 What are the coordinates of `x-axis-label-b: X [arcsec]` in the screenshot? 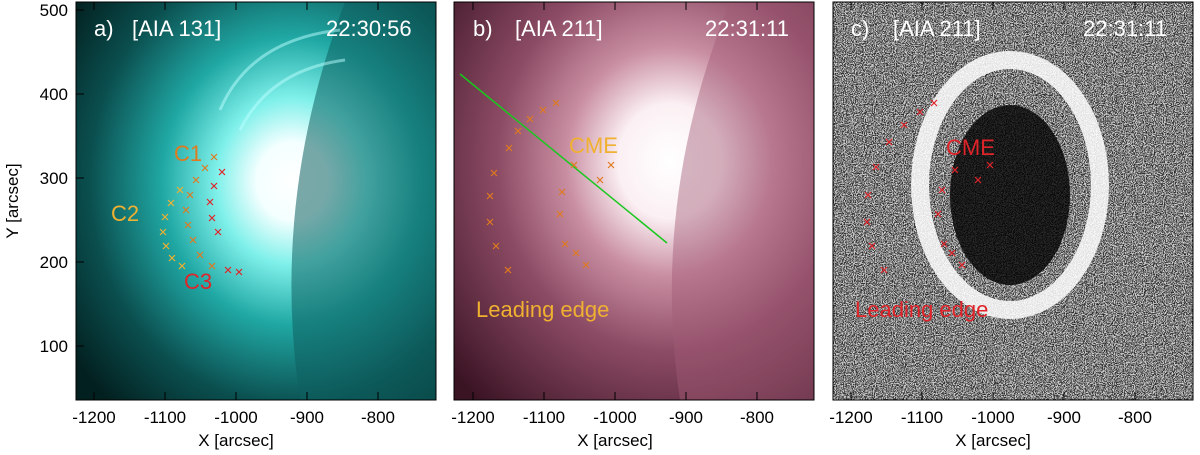 It's located at (615, 440).